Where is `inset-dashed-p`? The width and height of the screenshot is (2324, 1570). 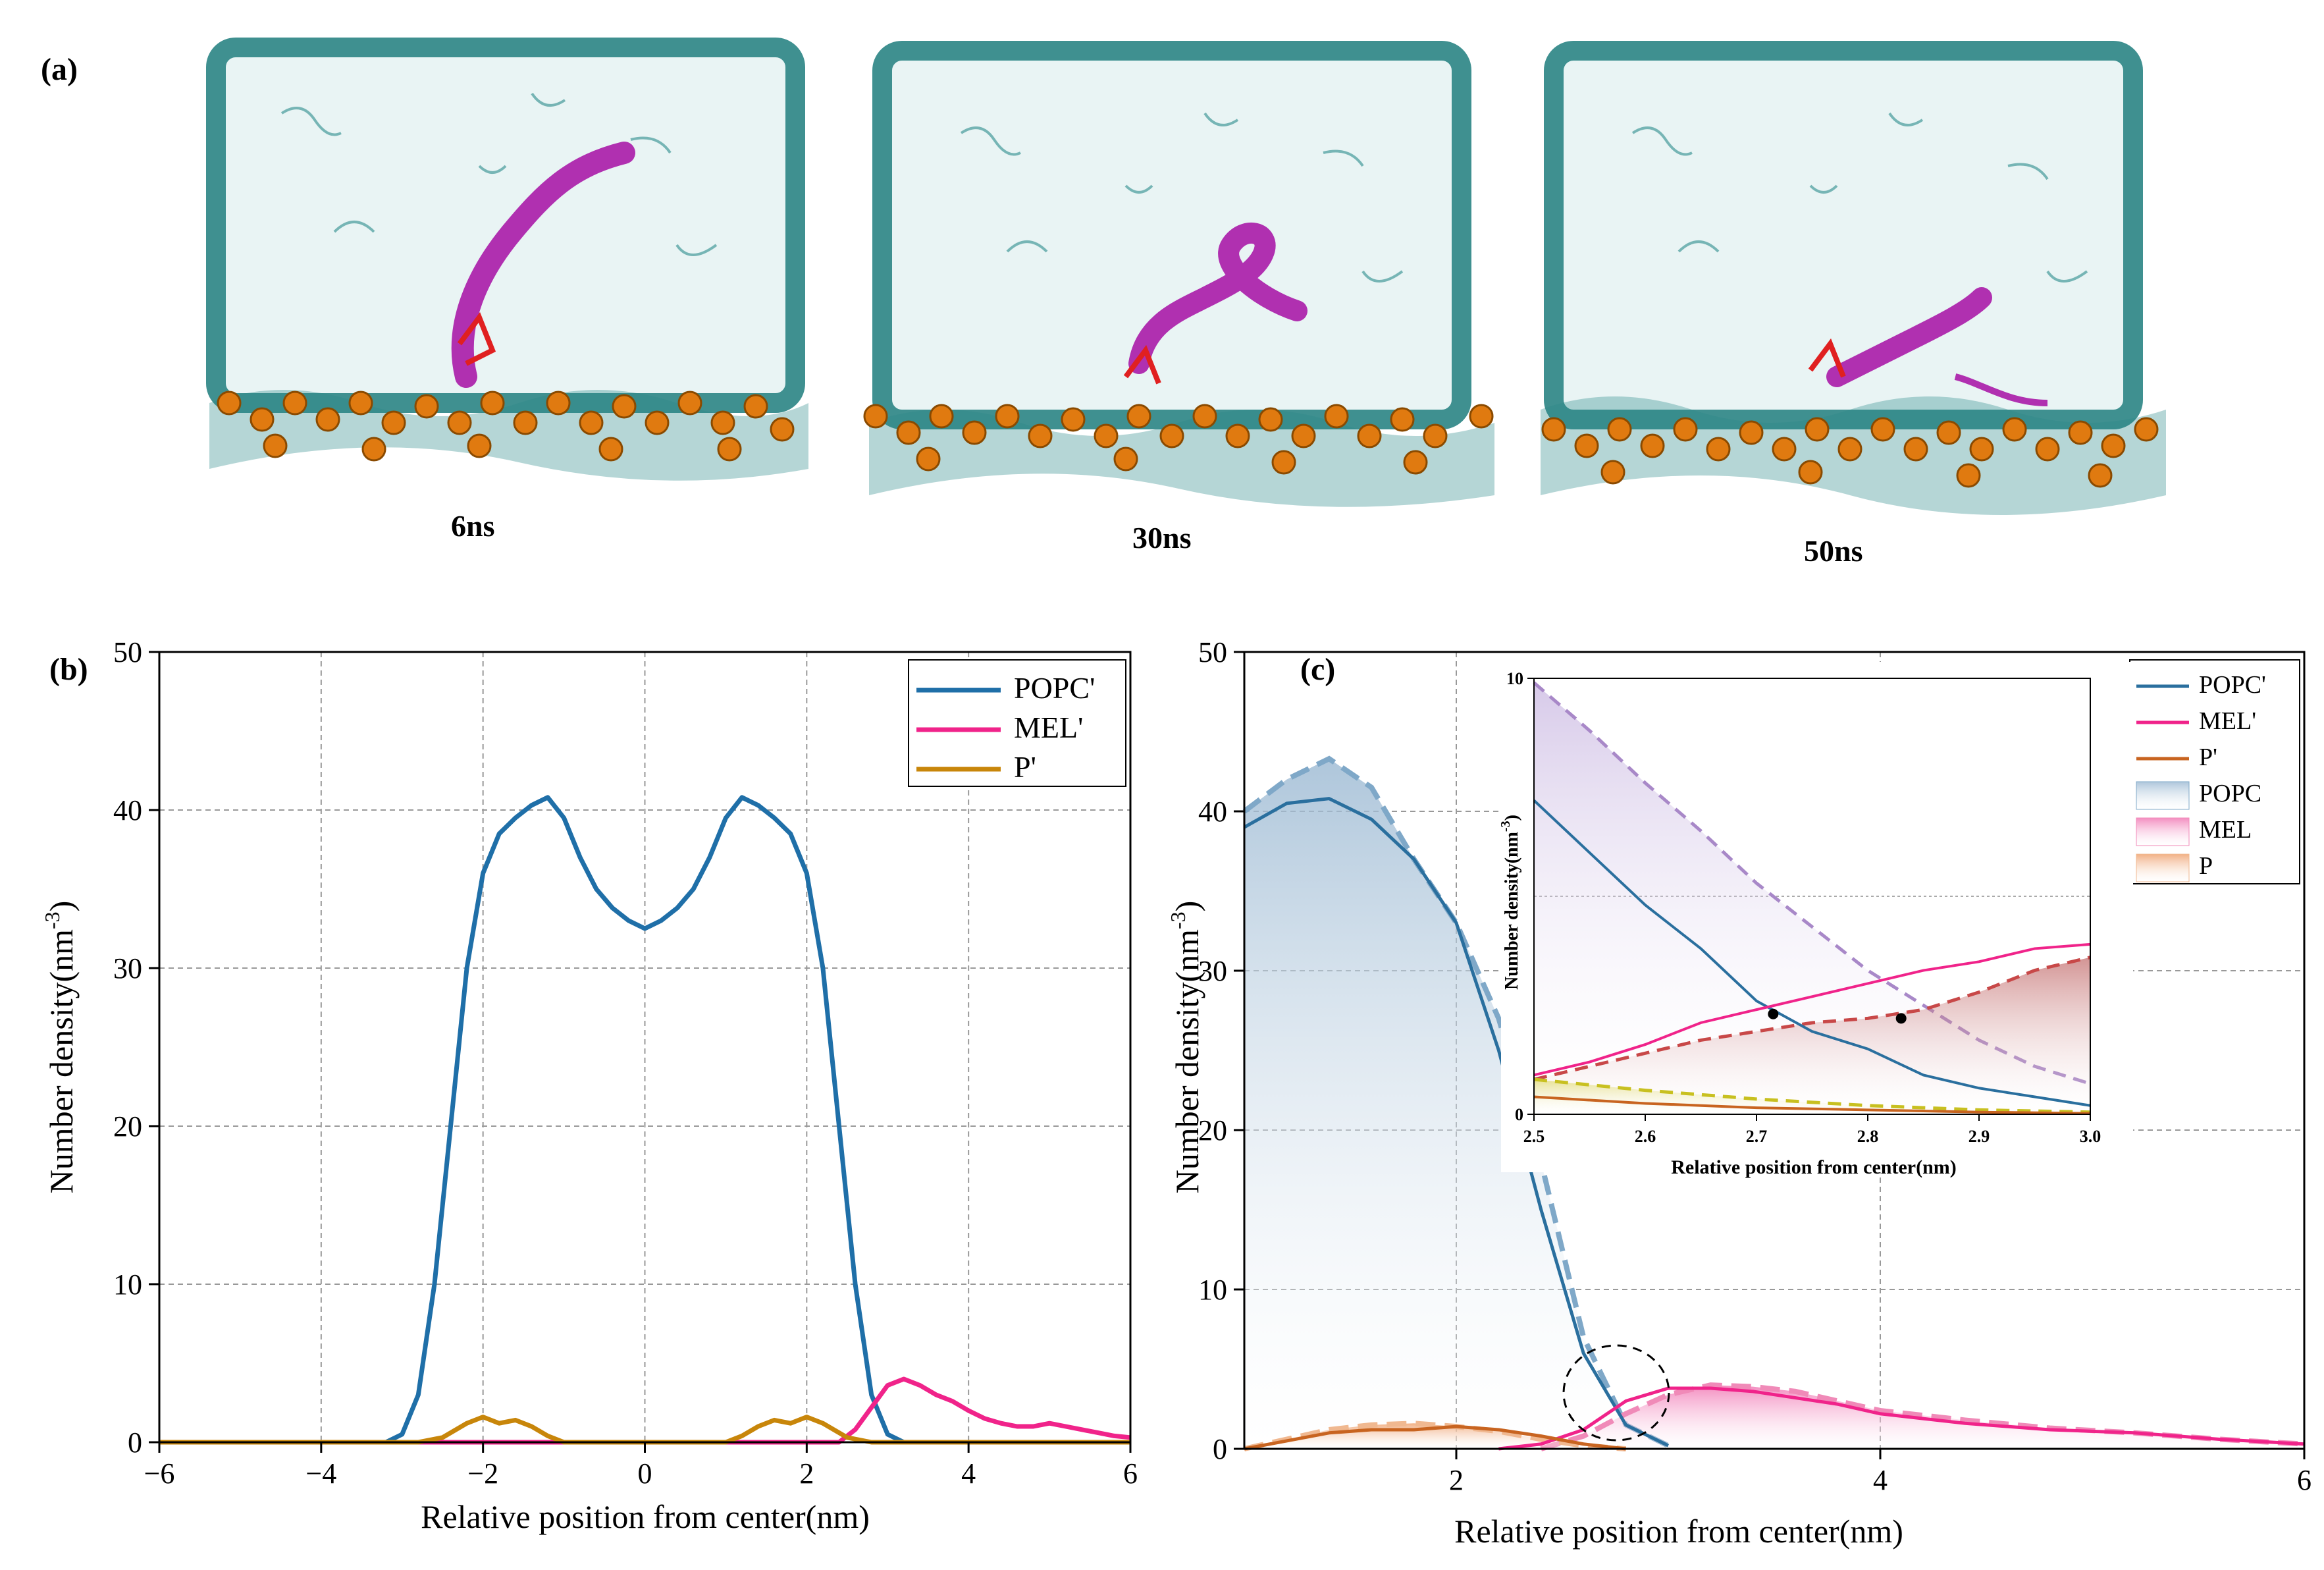 inset-dashed-p is located at coordinates (1812, 1095).